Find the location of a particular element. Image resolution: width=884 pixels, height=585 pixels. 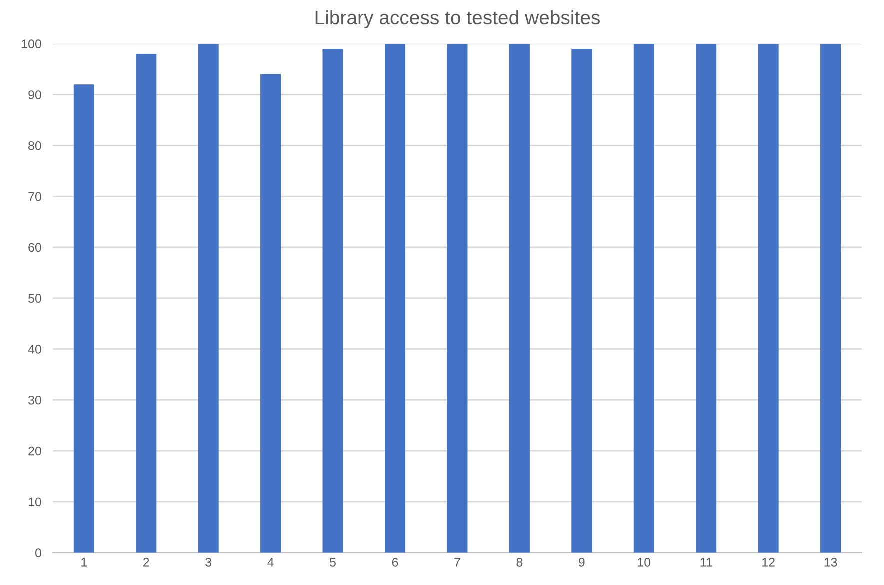

x-tick-label: 4 is located at coordinates (271, 562).